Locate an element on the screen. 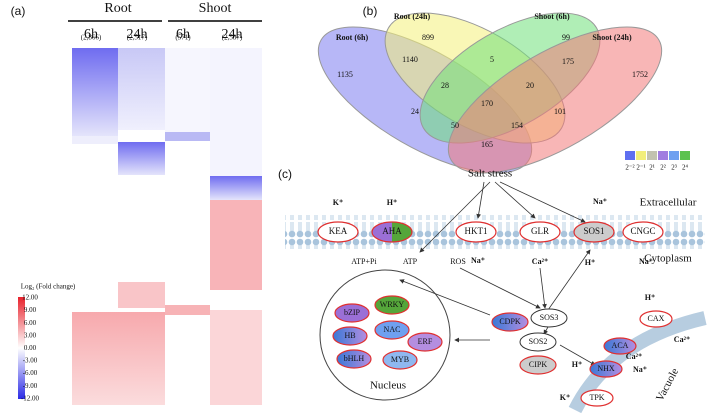  compartment: Cytoplasm is located at coordinates (668, 259).